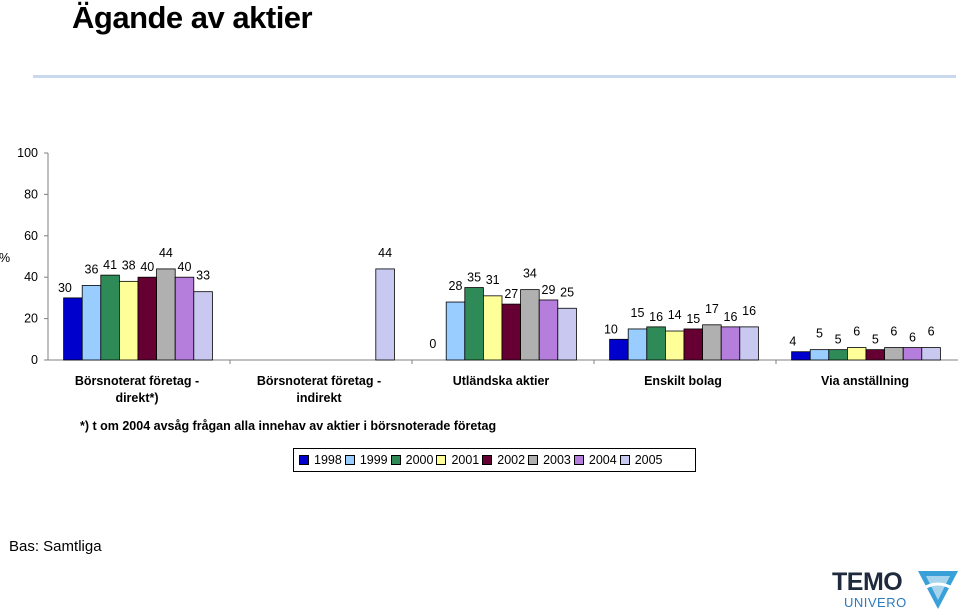 The width and height of the screenshot is (960, 613). I want to click on legend-label: 2001, so click(465, 460).